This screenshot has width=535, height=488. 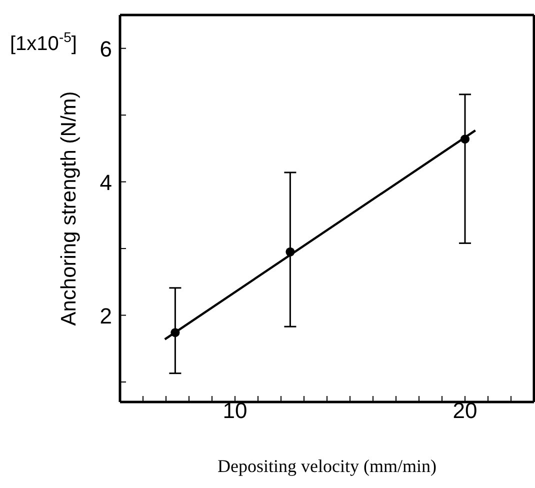 What do you see at coordinates (106, 49) in the screenshot?
I see `y-tick-label: 6` at bounding box center [106, 49].